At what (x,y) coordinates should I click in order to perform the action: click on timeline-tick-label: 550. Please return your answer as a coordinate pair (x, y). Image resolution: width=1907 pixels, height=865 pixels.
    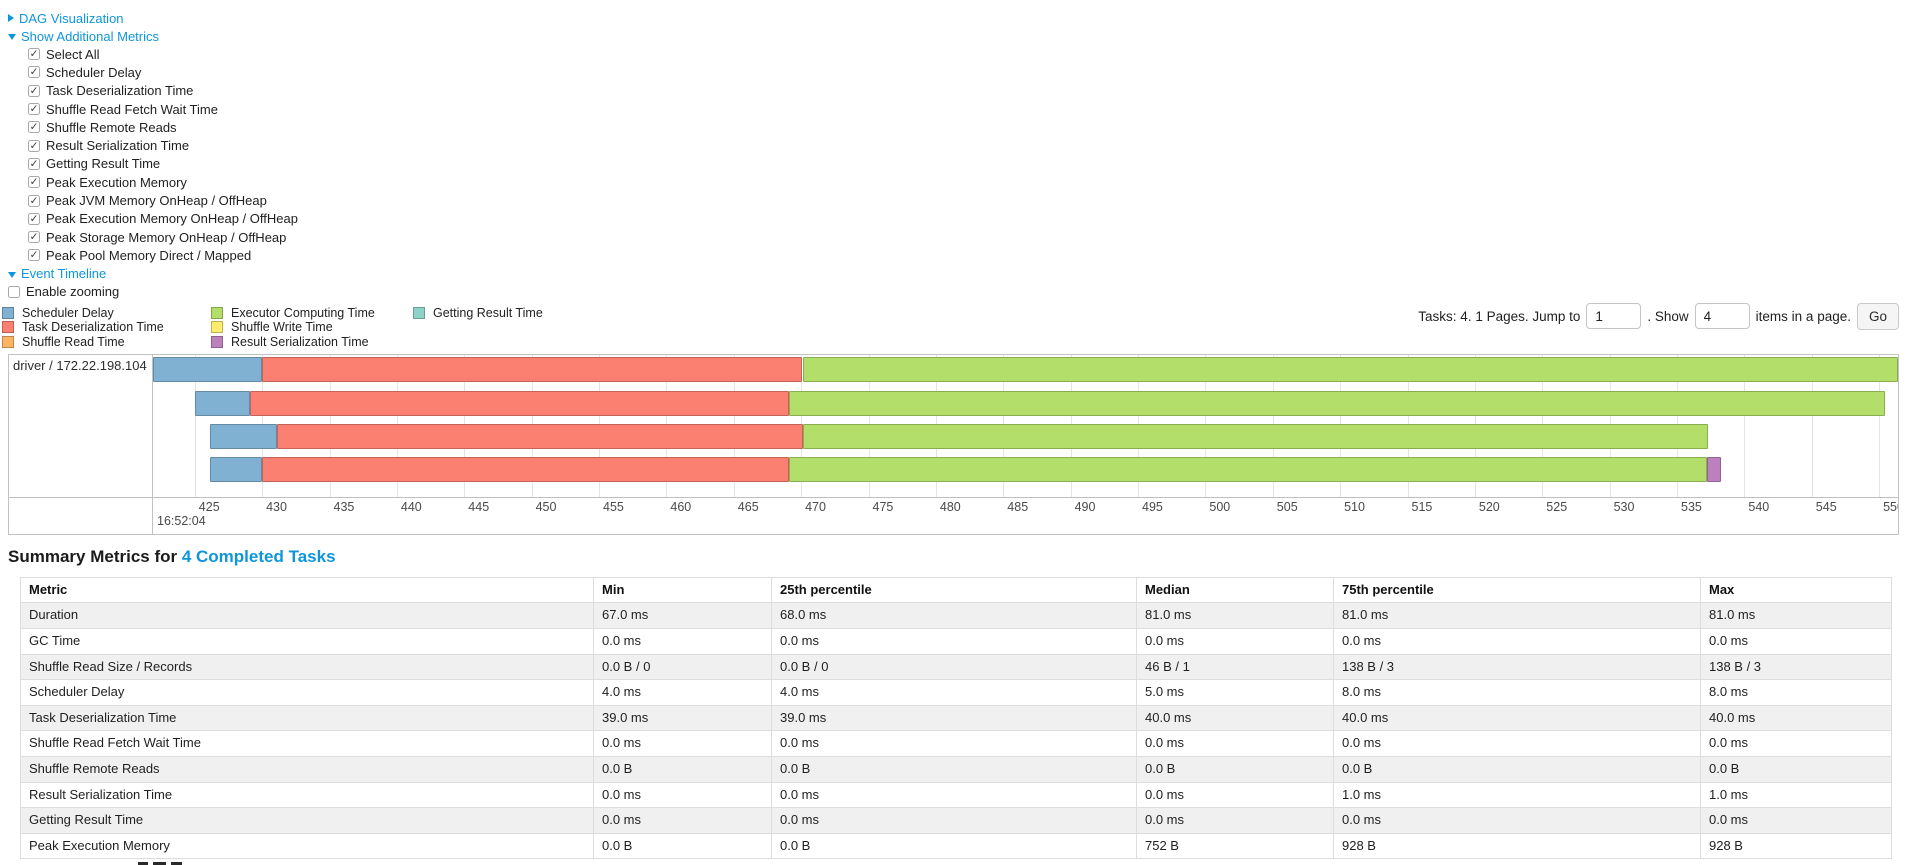
    Looking at the image, I should click on (1890, 506).